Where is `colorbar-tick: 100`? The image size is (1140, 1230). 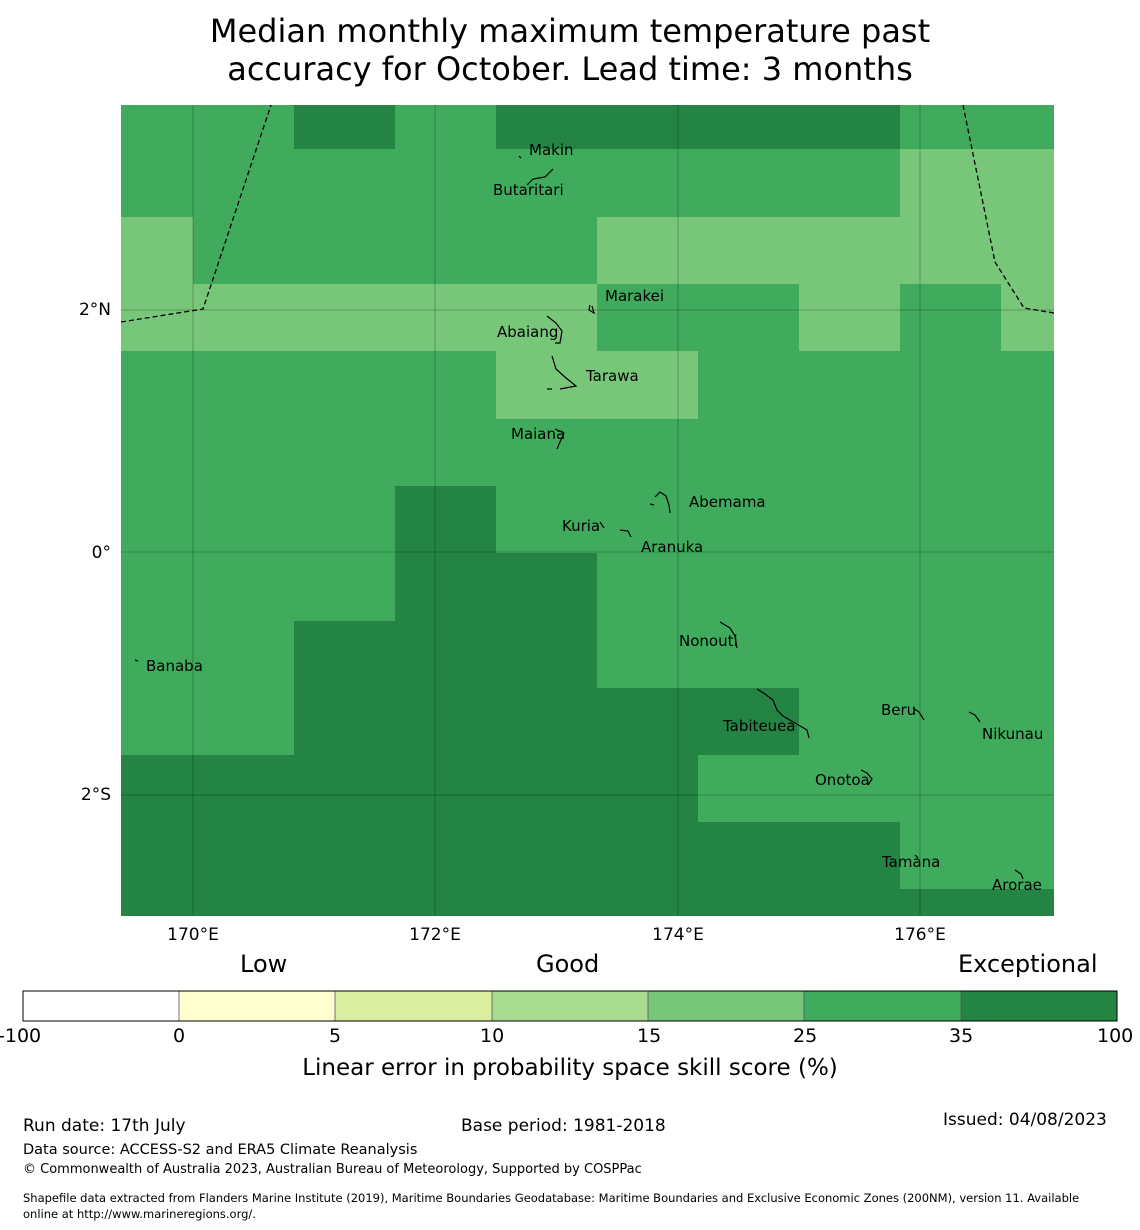 colorbar-tick: 100 is located at coordinates (1115, 1036).